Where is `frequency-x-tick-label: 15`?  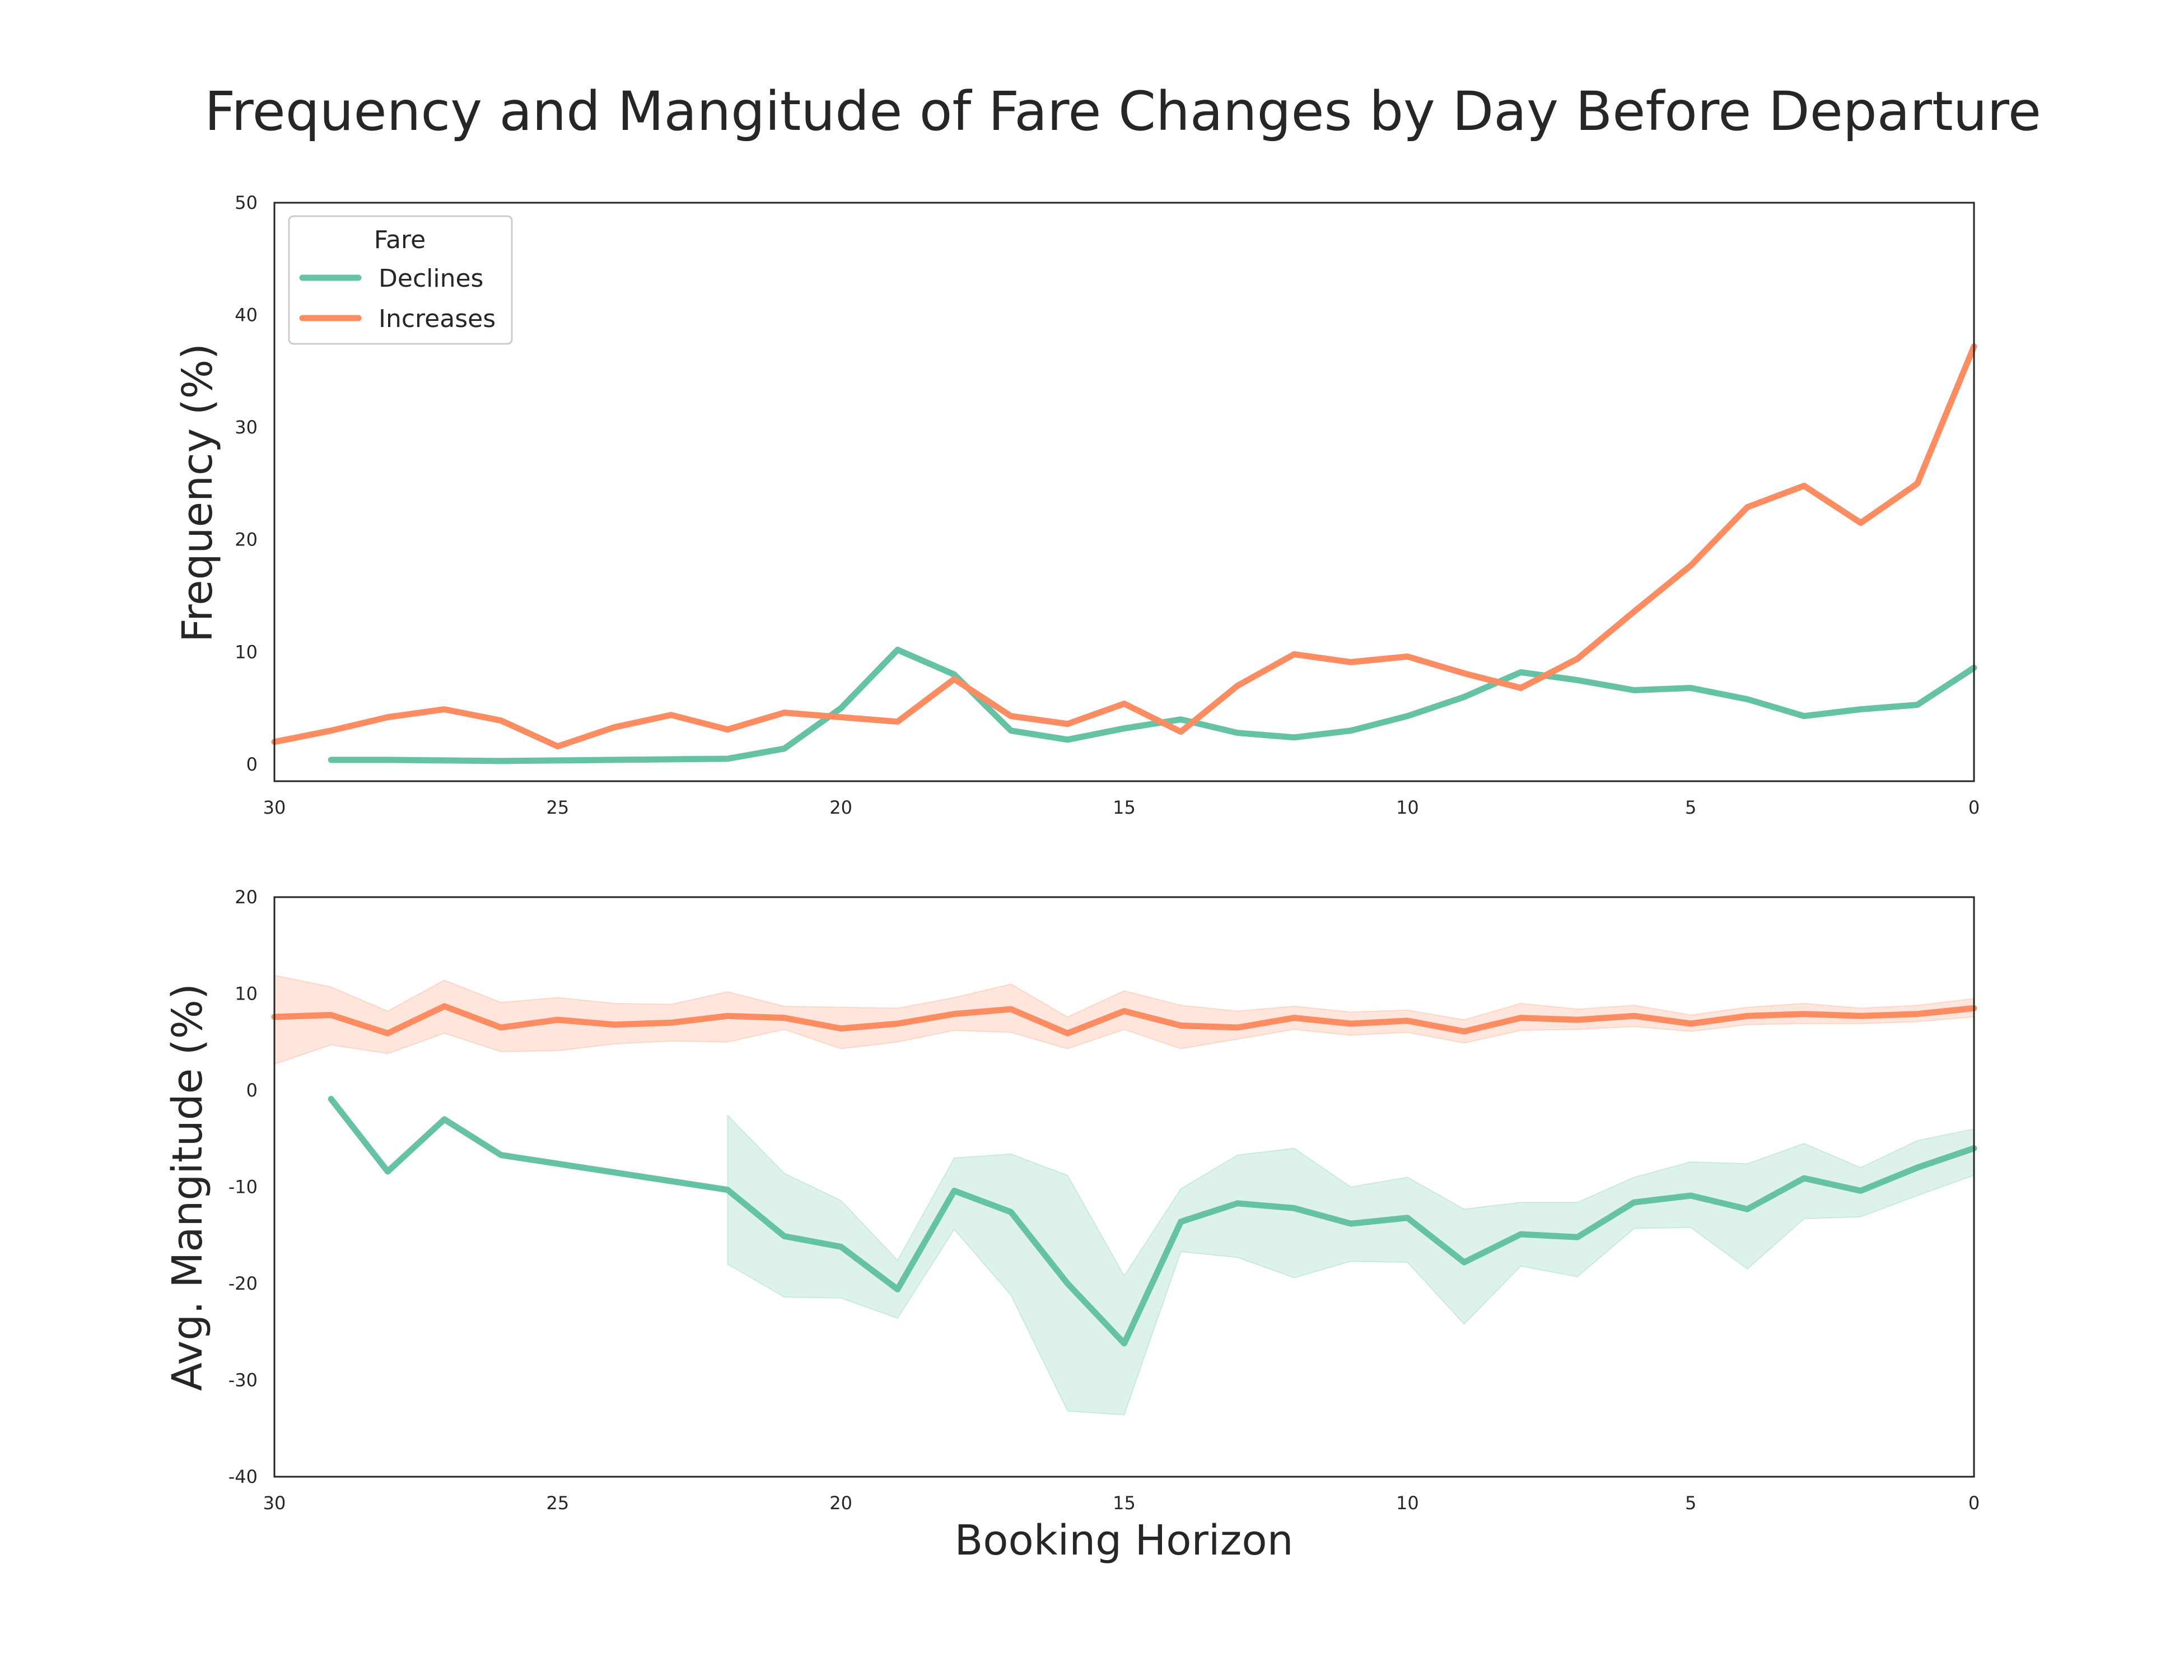
frequency-x-tick-label: 15 is located at coordinates (1125, 808).